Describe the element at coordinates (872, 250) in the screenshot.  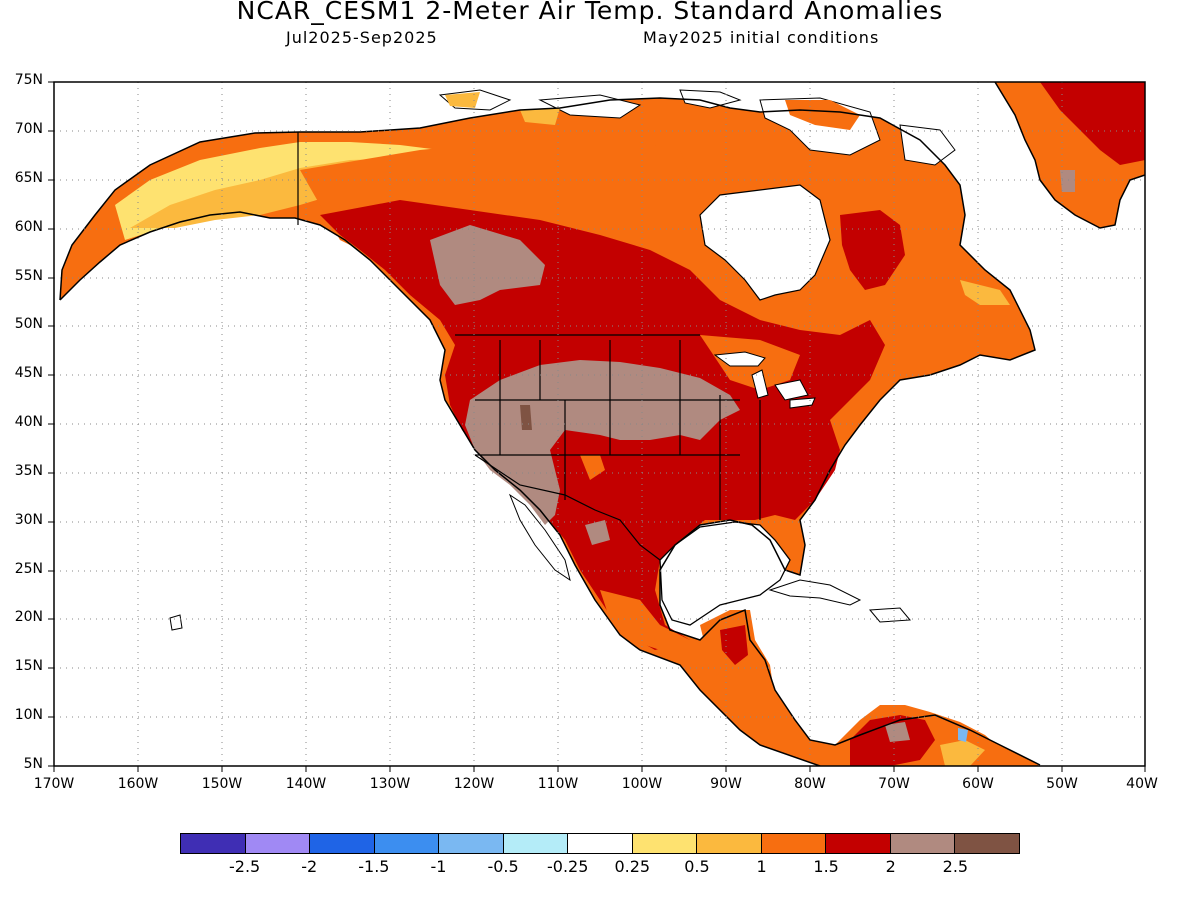
I see `anomaly-quebec-red` at that location.